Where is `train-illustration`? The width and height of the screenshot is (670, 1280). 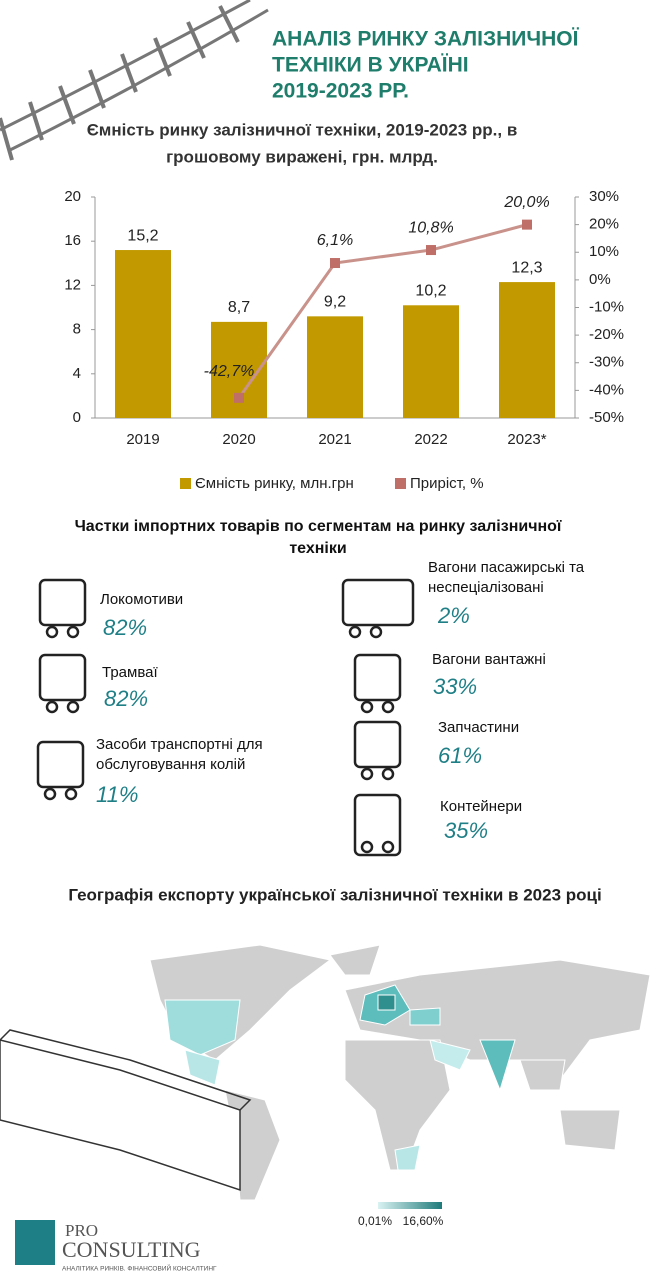 train-illustration is located at coordinates (126, 1110).